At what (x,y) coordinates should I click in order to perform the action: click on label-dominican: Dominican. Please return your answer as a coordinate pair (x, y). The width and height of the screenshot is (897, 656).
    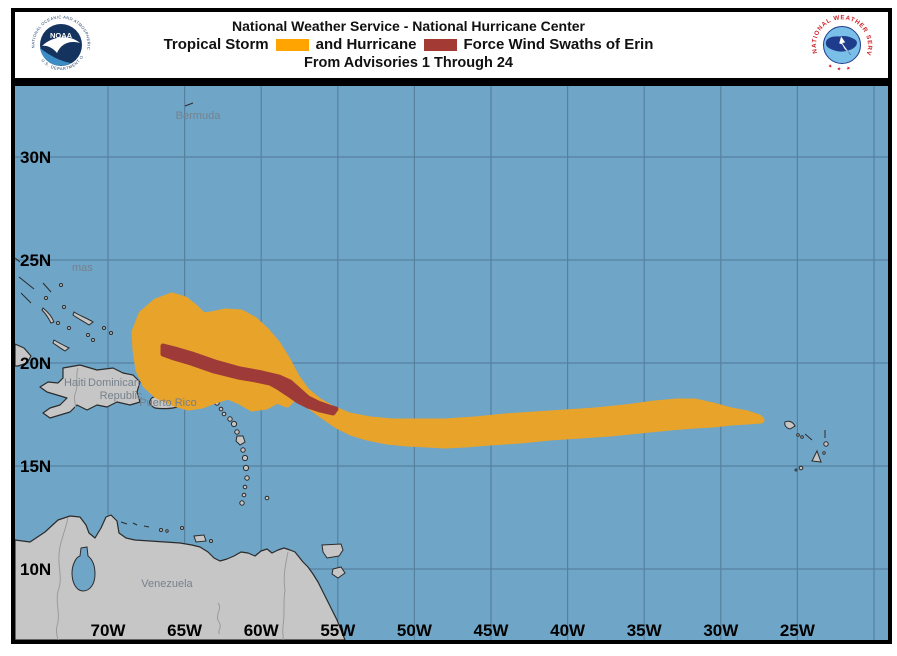
    Looking at the image, I should click on (114, 383).